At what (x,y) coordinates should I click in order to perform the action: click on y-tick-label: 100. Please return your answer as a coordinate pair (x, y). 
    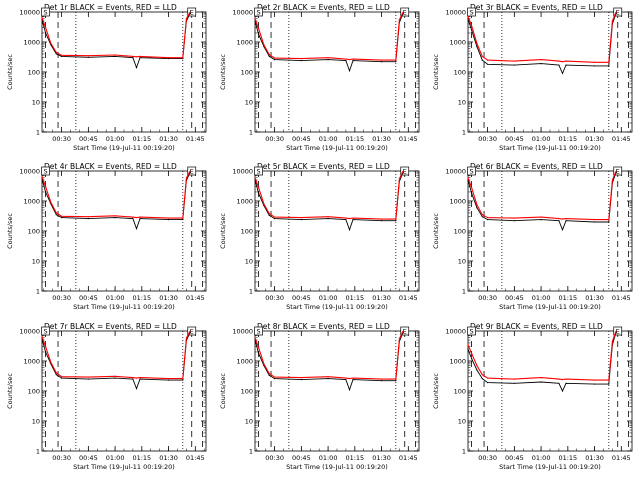
    Looking at the image, I should click on (34, 392).